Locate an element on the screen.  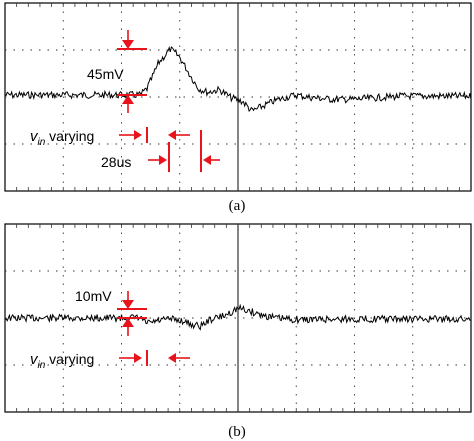
vin-arrow-head-b is located at coordinates (138, 358).